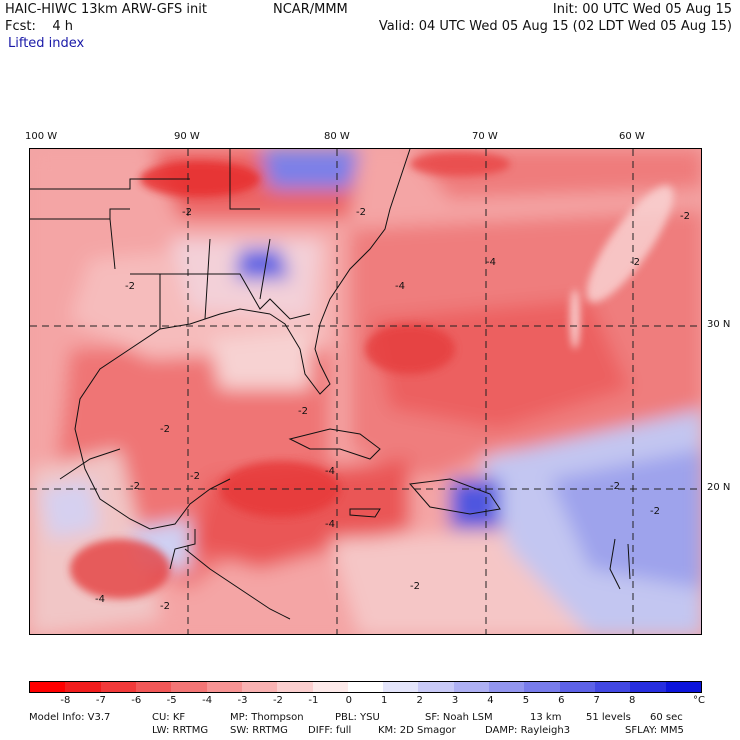  I want to click on lat-label-30n: 30 N, so click(719, 324).